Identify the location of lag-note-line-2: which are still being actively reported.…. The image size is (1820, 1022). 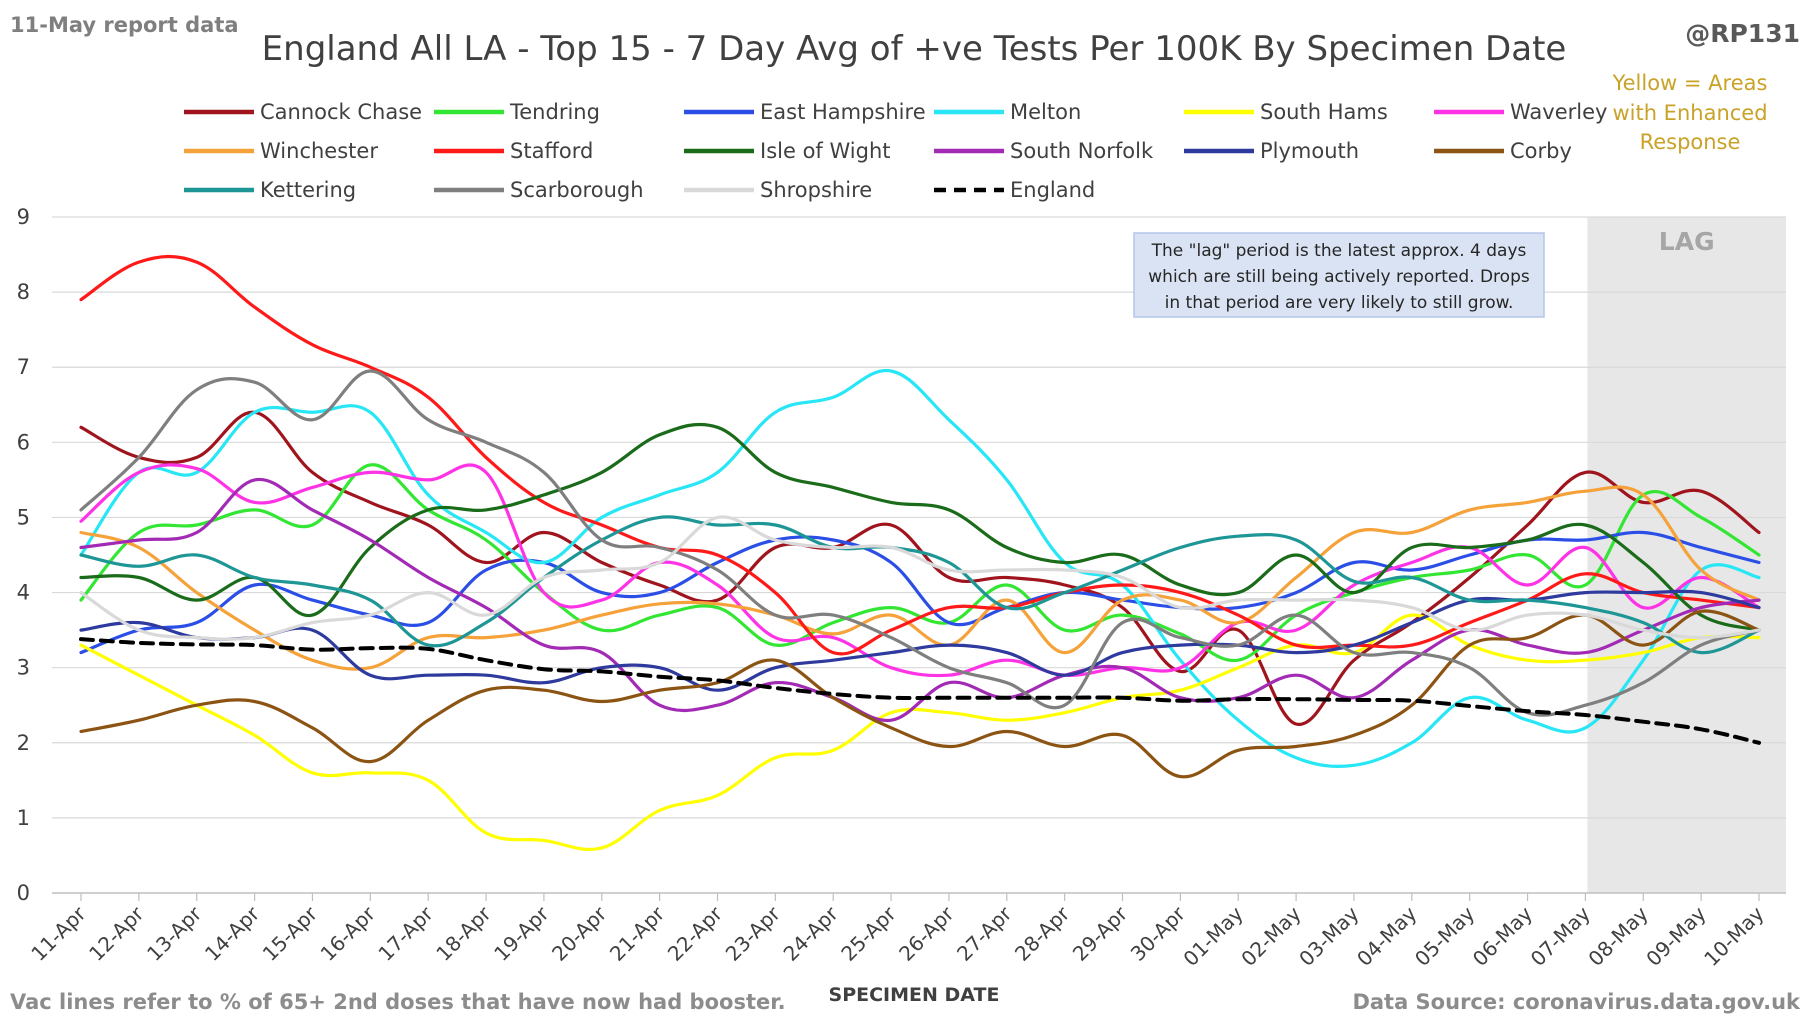
(1339, 277).